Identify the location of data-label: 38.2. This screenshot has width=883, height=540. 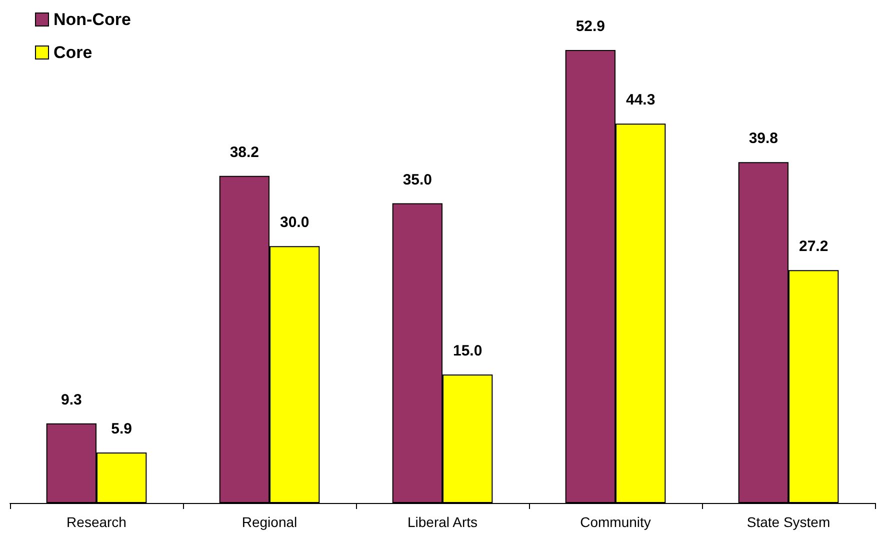
(245, 152).